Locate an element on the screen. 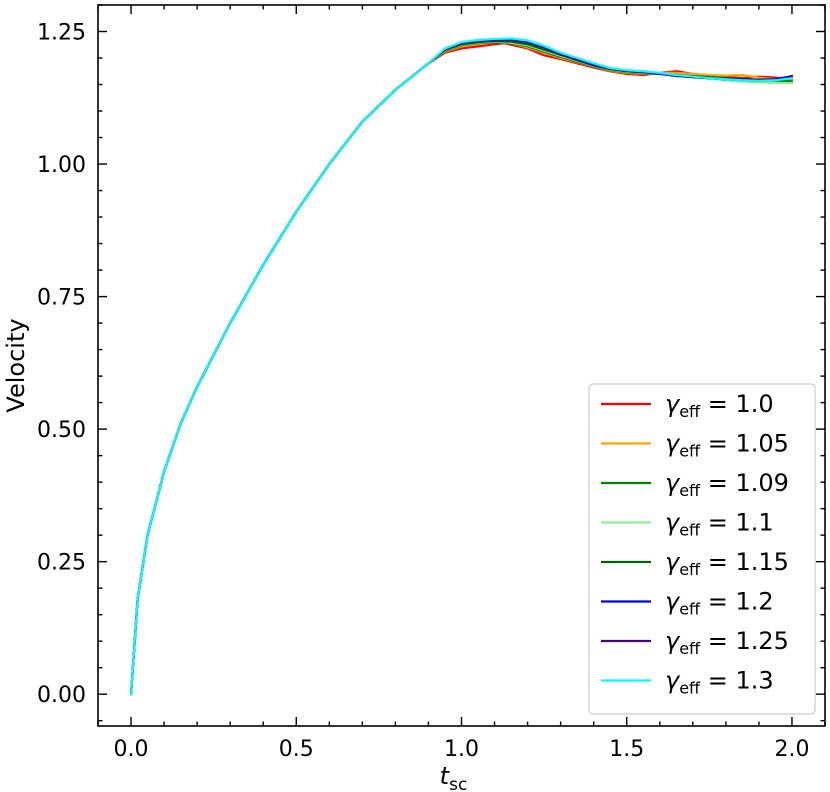 The width and height of the screenshot is (830, 792). legend-label: γeff = 1.25 is located at coordinates (727, 642).